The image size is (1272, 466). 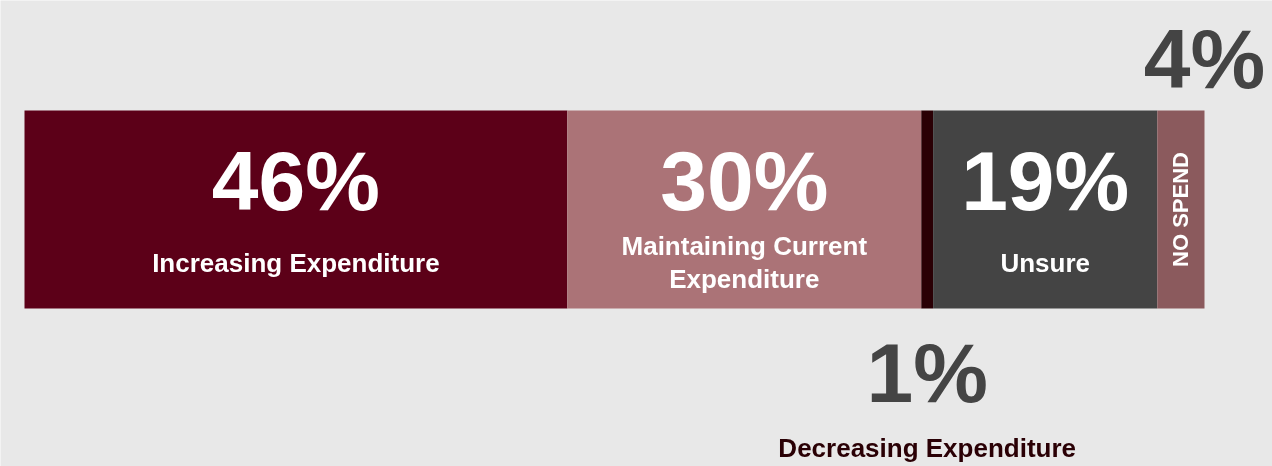 I want to click on data-label: 46%, so click(x=295, y=180).